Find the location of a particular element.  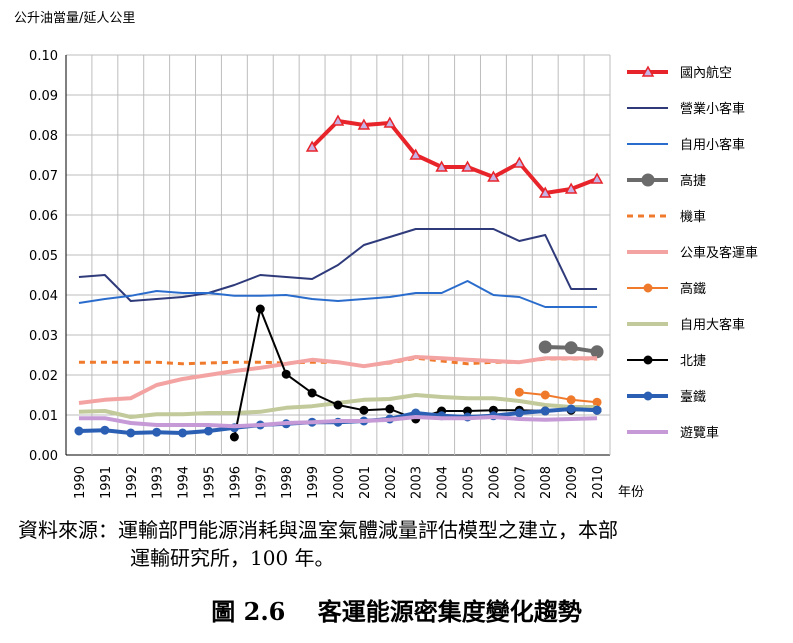

x-tick-label: 2004 is located at coordinates (443, 482).